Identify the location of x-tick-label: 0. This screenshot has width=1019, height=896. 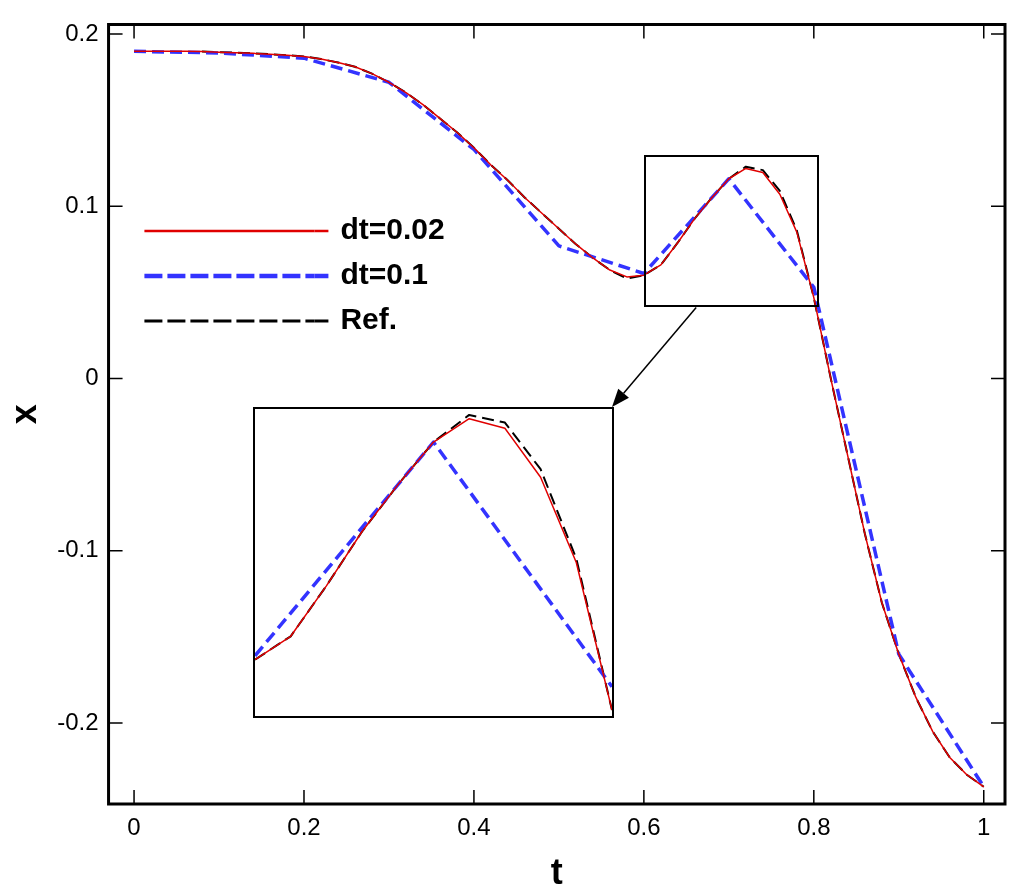
(134, 827).